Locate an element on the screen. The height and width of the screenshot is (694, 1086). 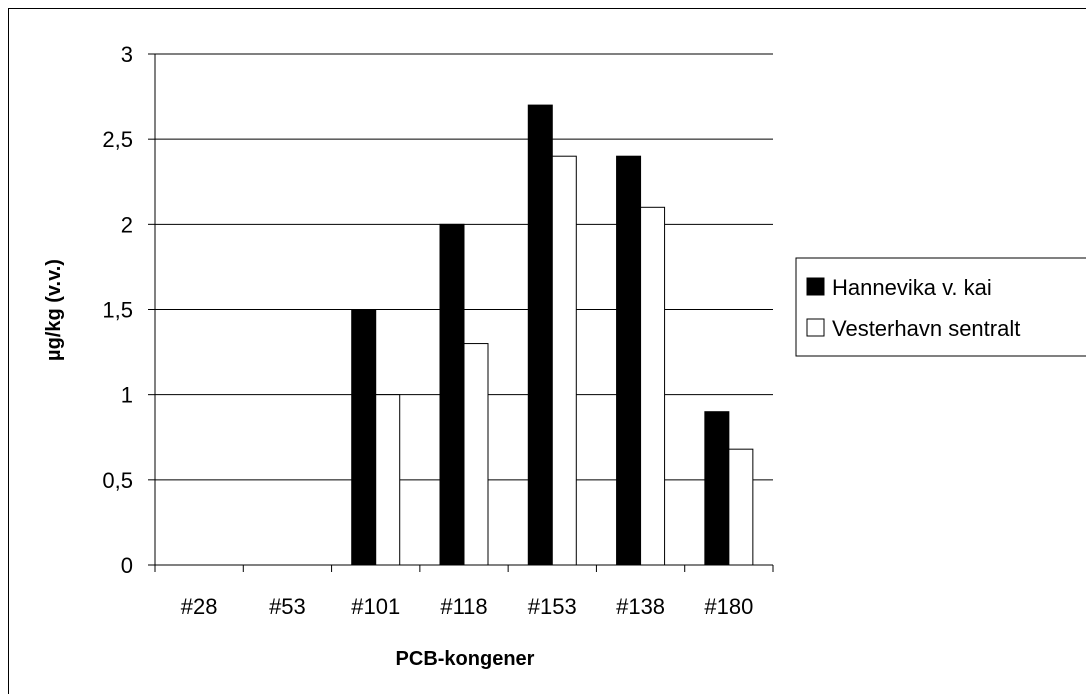
x-tick-label: #180 is located at coordinates (728, 606).